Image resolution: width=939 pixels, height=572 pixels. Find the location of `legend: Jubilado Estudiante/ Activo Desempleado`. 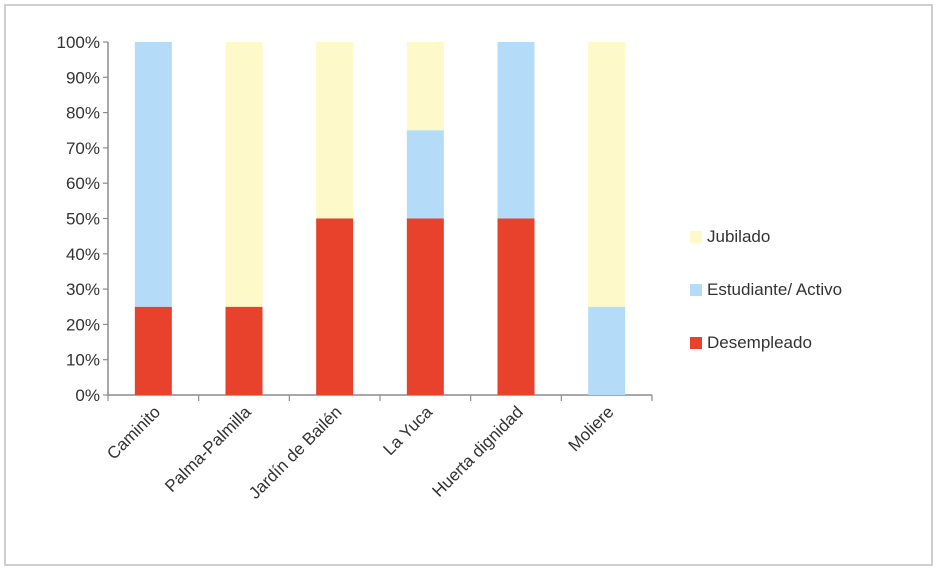

legend: Jubilado Estudiante/ Activo Desempleado is located at coordinates (766, 289).